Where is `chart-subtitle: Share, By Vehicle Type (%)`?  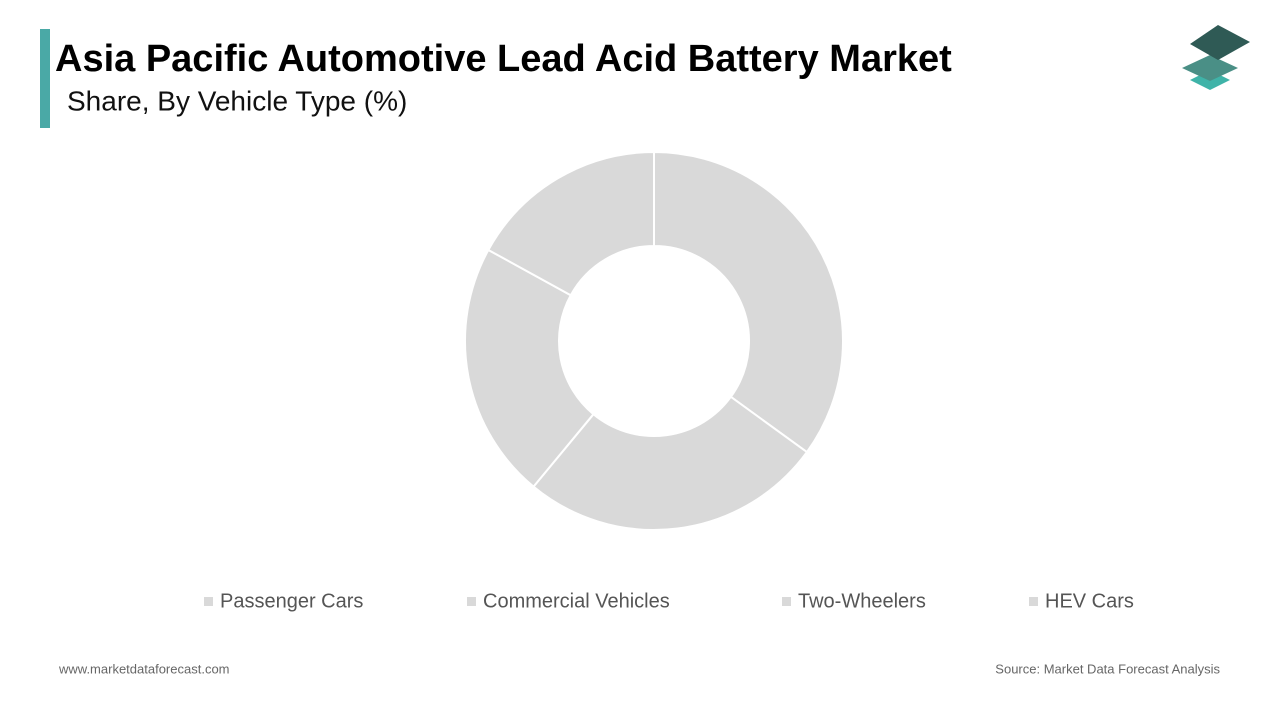
chart-subtitle: Share, By Vehicle Type (%) is located at coordinates (237, 100).